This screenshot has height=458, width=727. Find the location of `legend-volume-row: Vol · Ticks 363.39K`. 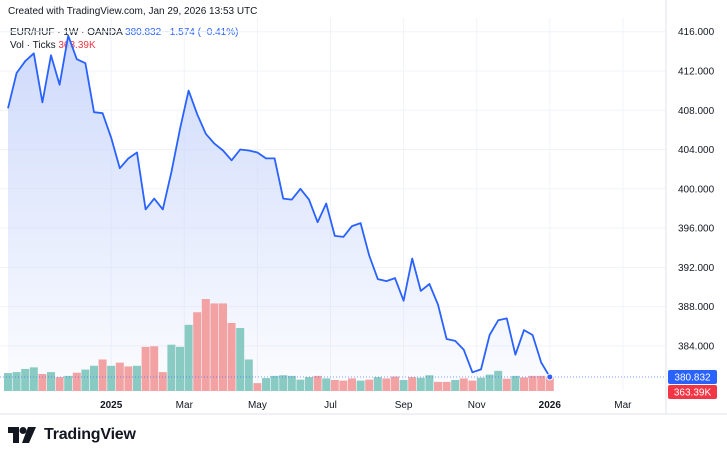

legend-volume-row: Vol · Ticks 363.39K is located at coordinates (124, 45).